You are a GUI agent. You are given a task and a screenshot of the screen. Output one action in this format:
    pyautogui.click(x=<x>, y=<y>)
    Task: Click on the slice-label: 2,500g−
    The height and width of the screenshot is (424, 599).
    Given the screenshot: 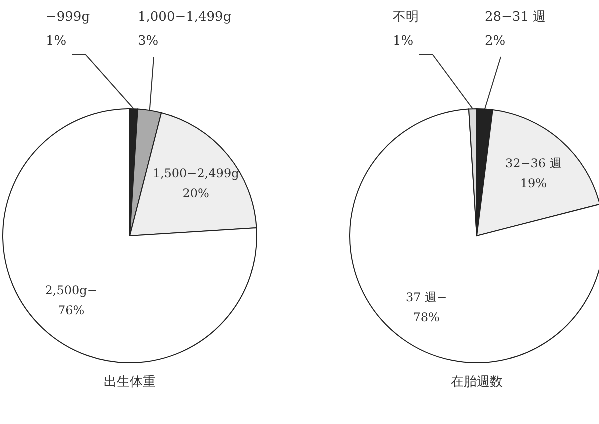 What is the action you would take?
    pyautogui.click(x=71, y=290)
    